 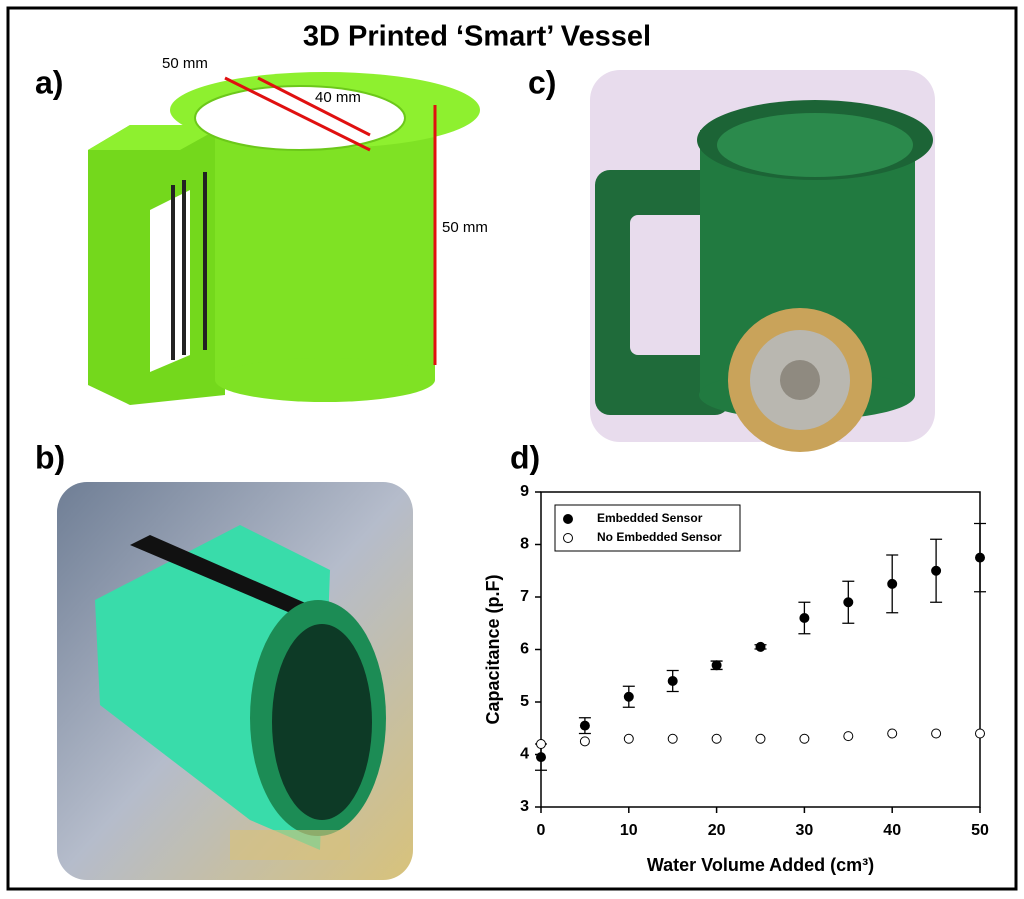 I want to click on legend-label: Embedded Sensor, so click(x=650, y=518).